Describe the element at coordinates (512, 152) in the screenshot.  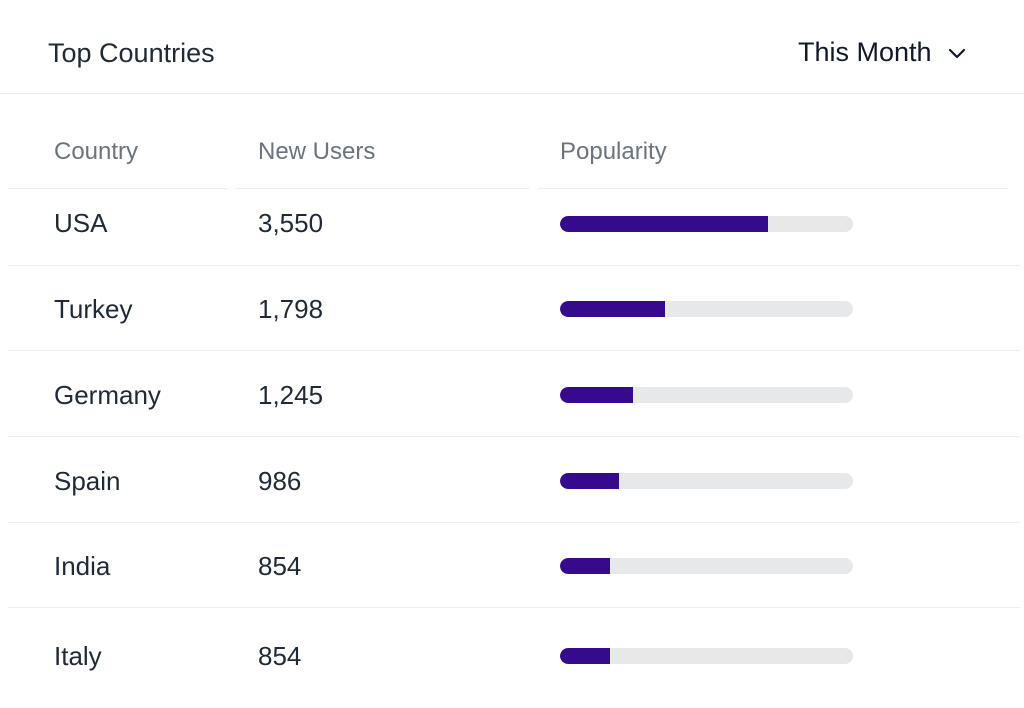
I see `table-header-row: Country New Users Popularity` at that location.